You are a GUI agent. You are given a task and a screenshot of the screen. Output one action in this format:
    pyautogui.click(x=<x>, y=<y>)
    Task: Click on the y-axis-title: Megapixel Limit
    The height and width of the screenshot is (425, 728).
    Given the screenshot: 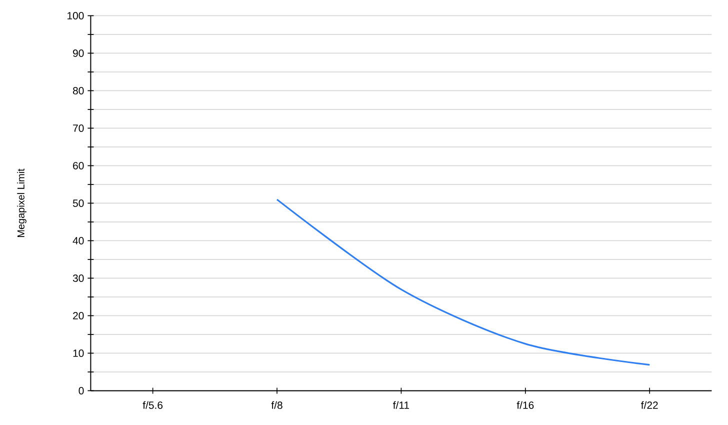 What is the action you would take?
    pyautogui.click(x=21, y=202)
    